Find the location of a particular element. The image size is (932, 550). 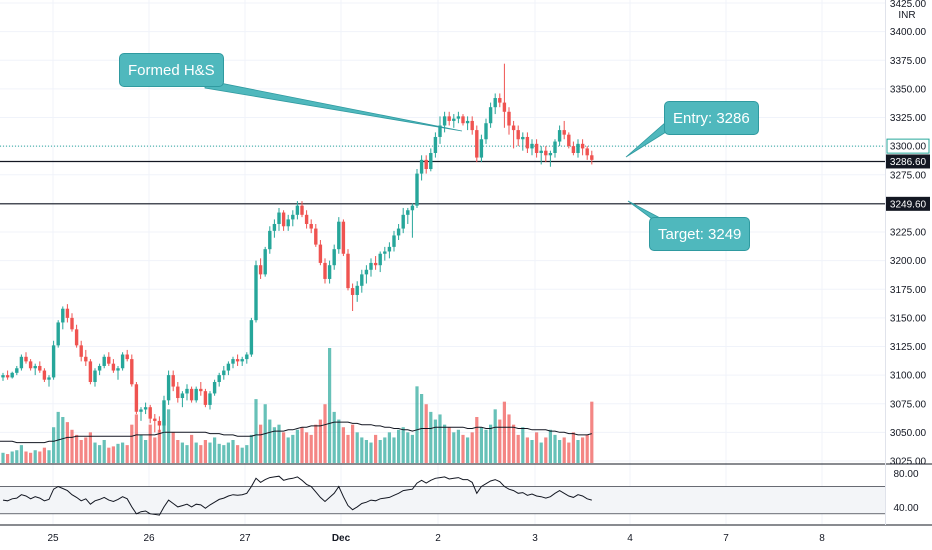

price-tick-label: 3100.00 is located at coordinates (908, 376).